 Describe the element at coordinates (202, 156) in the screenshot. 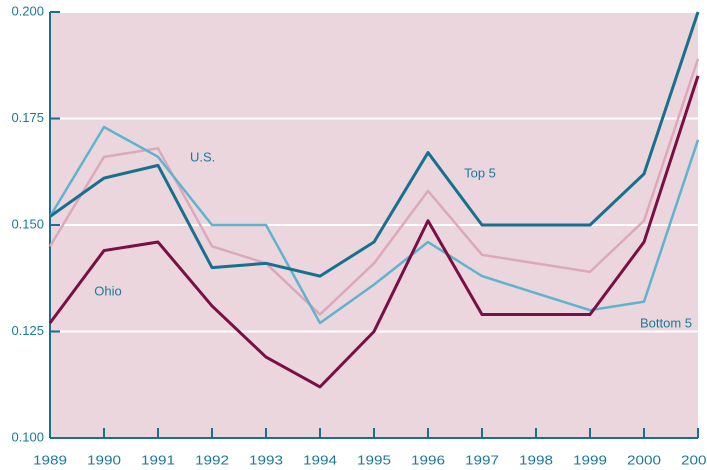

I see `series-label: U.S.` at that location.